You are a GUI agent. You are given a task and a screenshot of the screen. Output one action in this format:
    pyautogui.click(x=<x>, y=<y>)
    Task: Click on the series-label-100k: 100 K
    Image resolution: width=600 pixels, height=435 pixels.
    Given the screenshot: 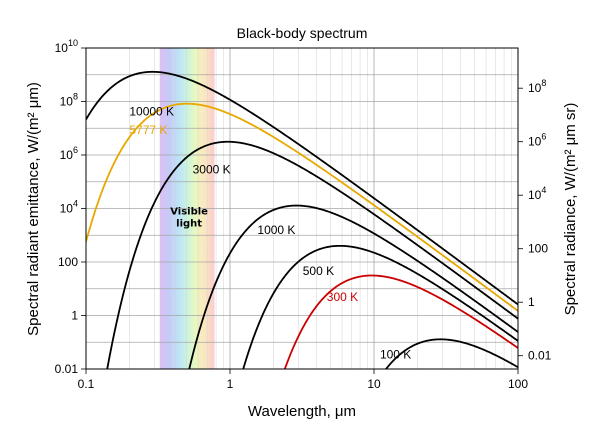 What is the action you would take?
    pyautogui.click(x=395, y=354)
    